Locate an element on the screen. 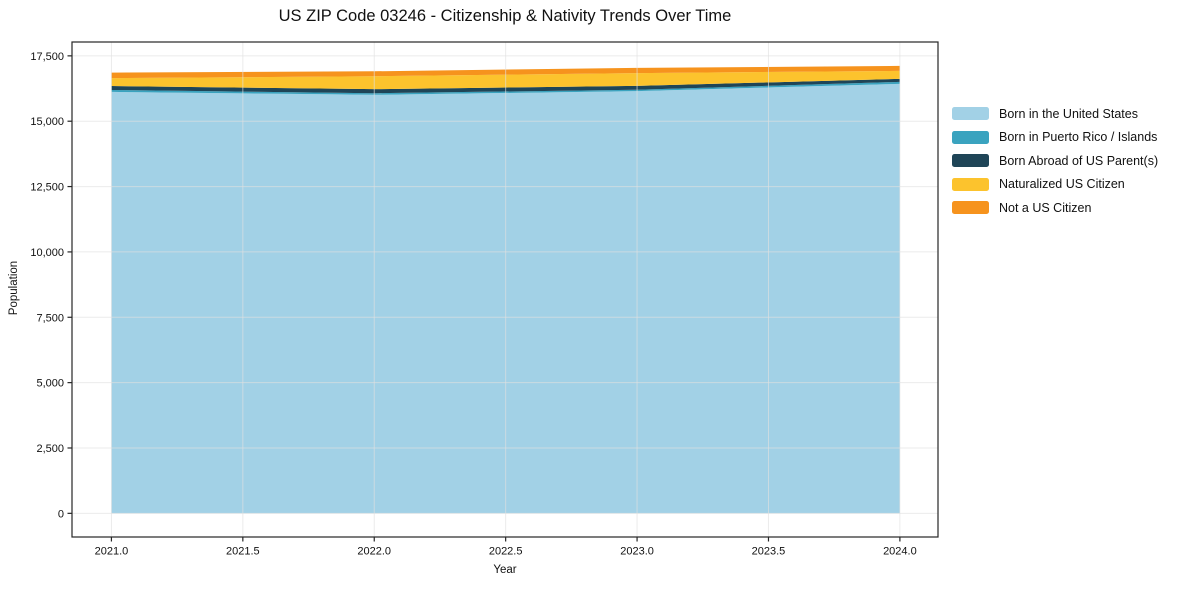 The image size is (1189, 590). x-tick-label: 2024.0 is located at coordinates (900, 552).